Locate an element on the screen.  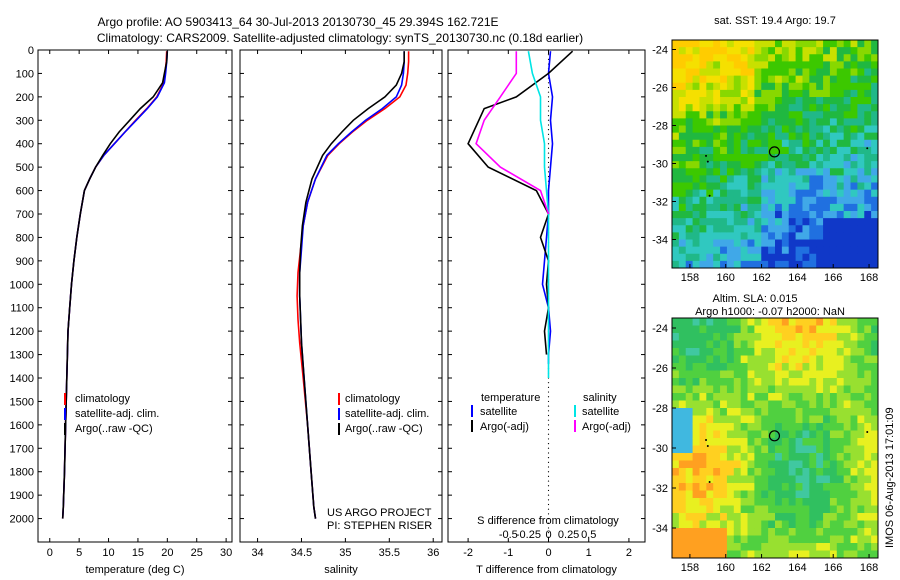
y-tick-label: 1100 is located at coordinates (22, 309).